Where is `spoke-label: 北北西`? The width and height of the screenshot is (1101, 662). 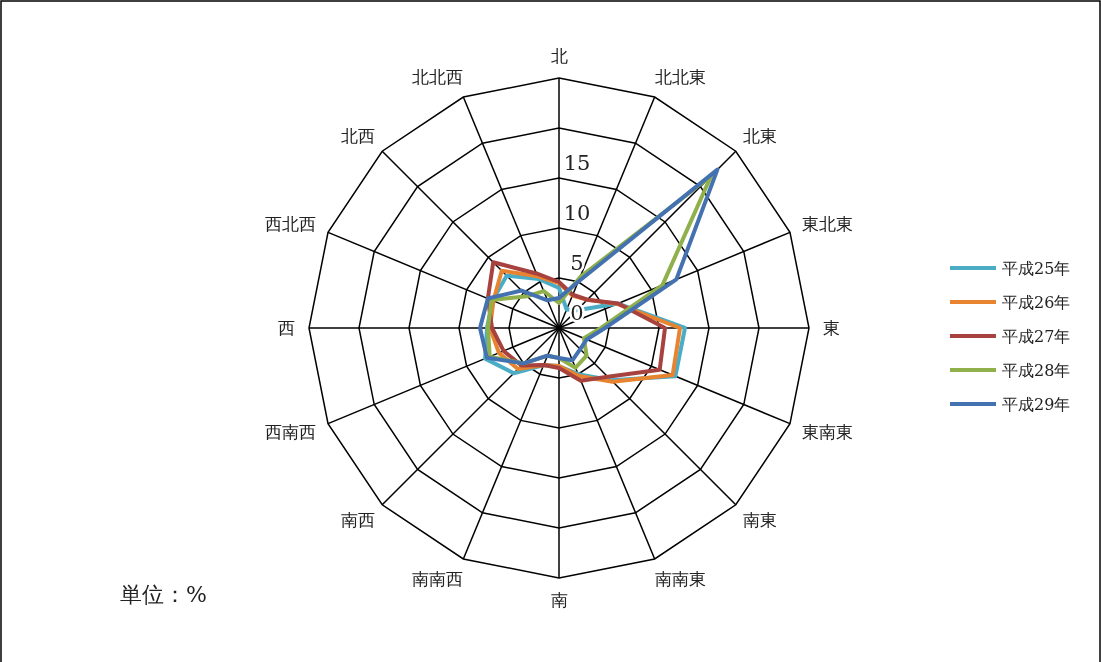
spoke-label: 北北西 is located at coordinates (437, 76).